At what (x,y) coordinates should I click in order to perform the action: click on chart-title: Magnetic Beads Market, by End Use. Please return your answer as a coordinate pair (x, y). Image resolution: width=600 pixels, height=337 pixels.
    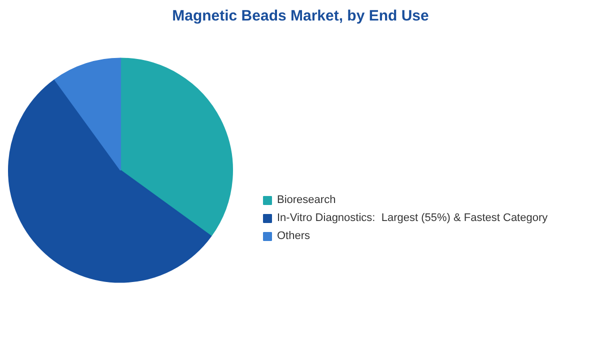
    Looking at the image, I should click on (300, 16).